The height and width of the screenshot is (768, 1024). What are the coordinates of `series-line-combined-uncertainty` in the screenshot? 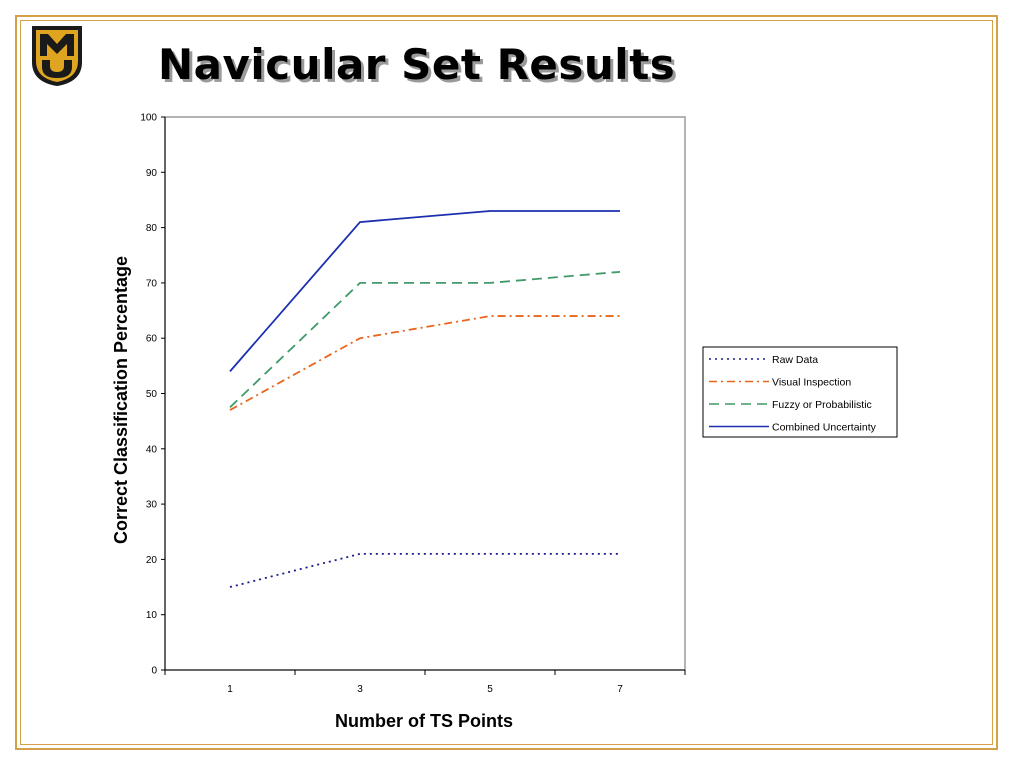 It's located at (424, 291).